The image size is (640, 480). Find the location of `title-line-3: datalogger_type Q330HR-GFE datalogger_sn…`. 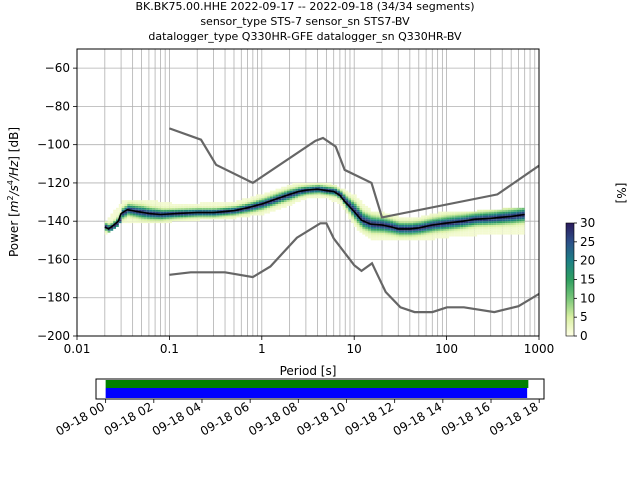

title-line-3: datalogger_type Q330HR-GFE datalogger_sn… is located at coordinates (305, 36).